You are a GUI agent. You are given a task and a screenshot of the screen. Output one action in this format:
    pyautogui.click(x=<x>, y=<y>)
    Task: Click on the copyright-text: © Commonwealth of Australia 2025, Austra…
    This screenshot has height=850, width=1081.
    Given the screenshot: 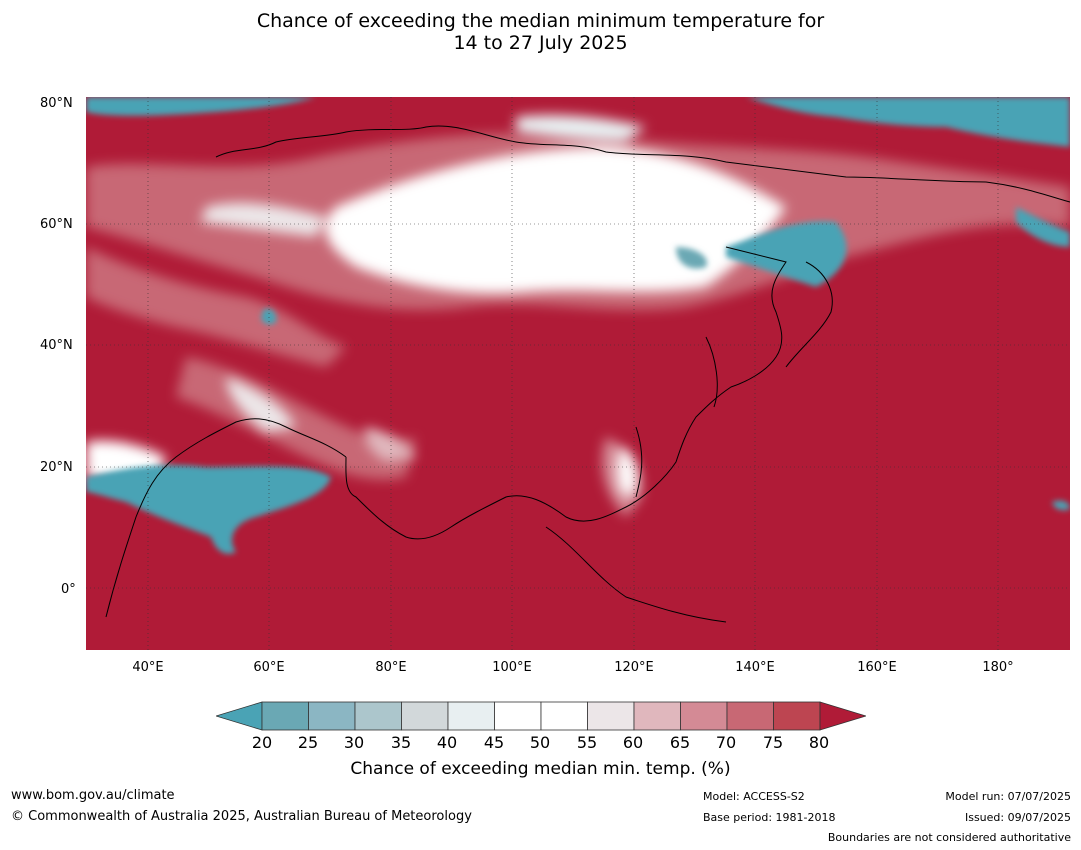 What is the action you would take?
    pyautogui.click(x=241, y=816)
    